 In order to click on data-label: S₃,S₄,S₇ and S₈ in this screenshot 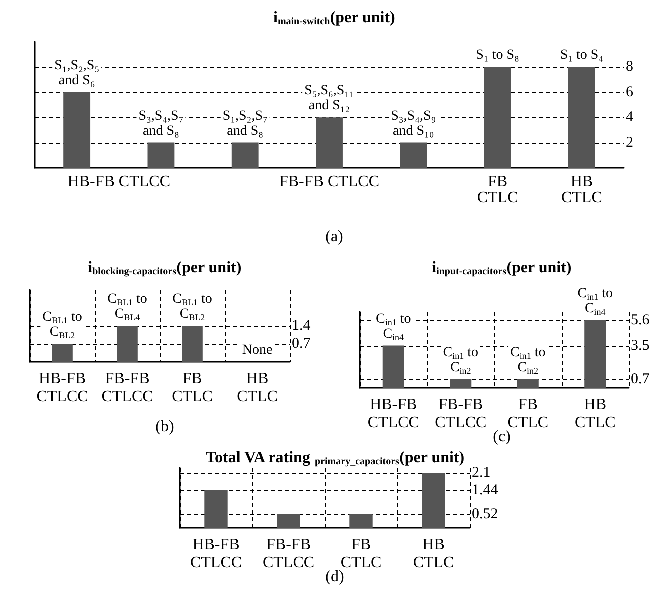, I will do `click(161, 123)`.